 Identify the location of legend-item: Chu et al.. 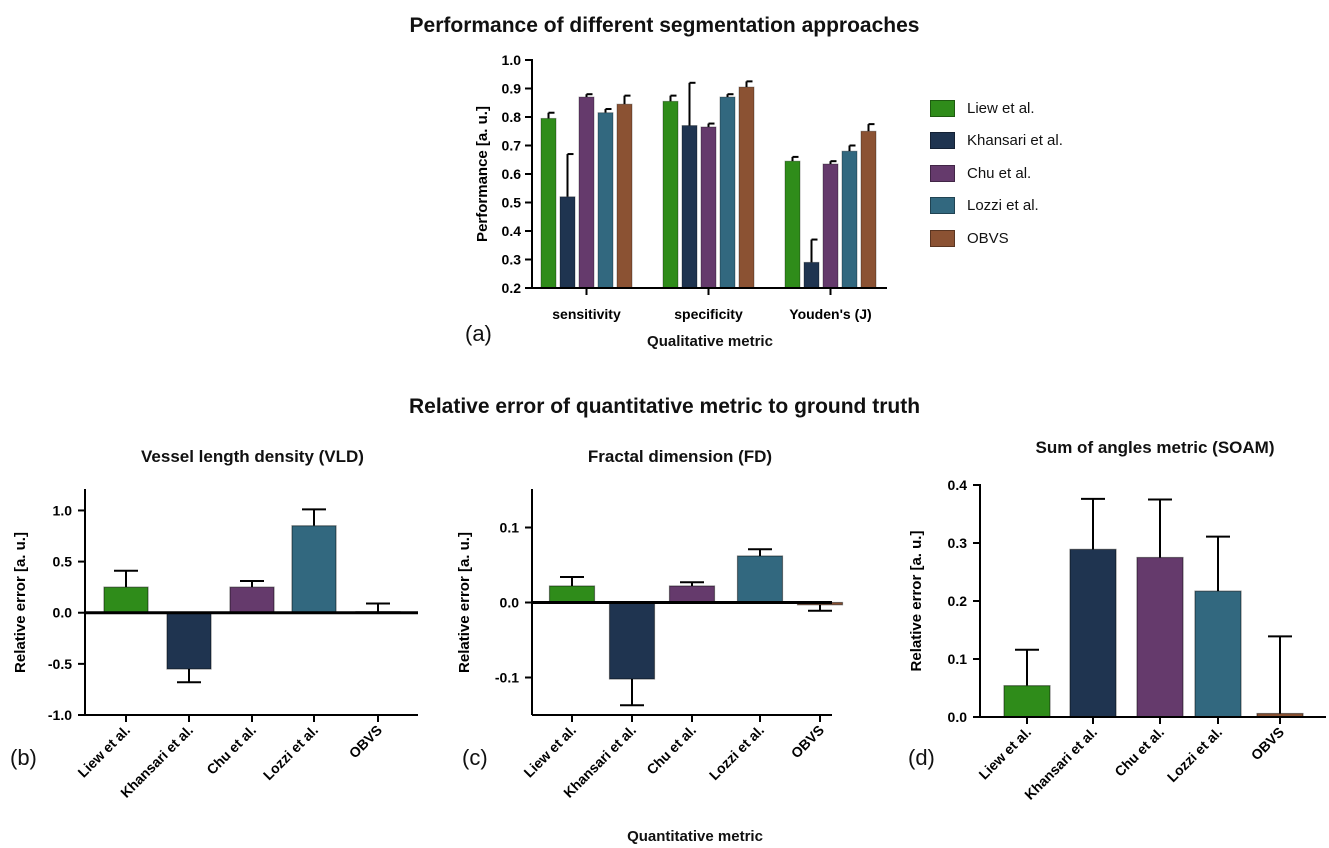
(996, 173).